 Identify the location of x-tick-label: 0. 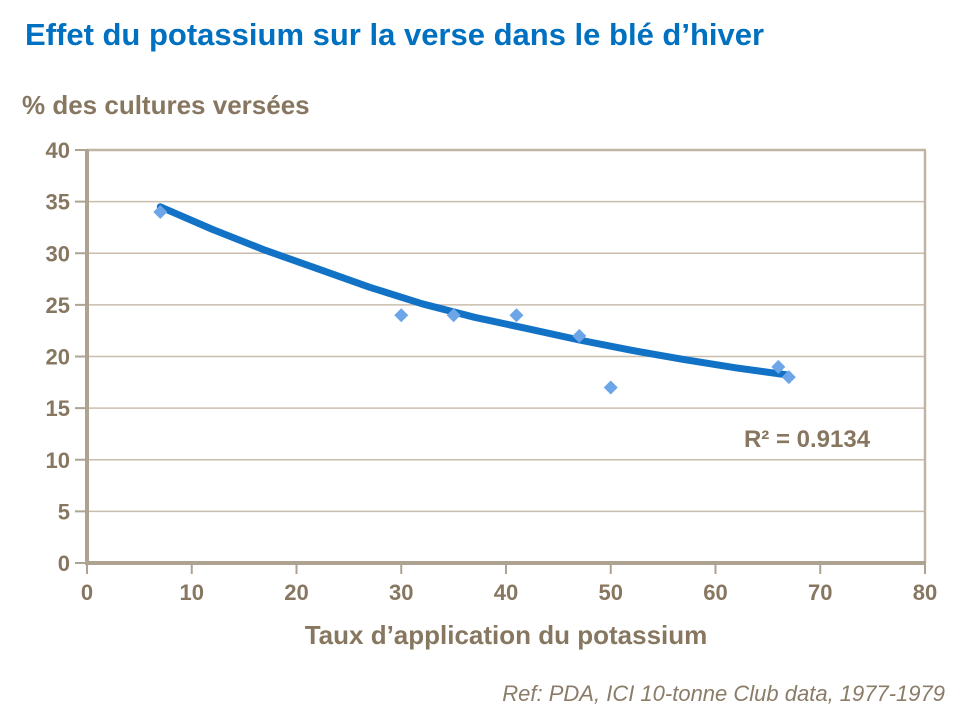
(87, 592).